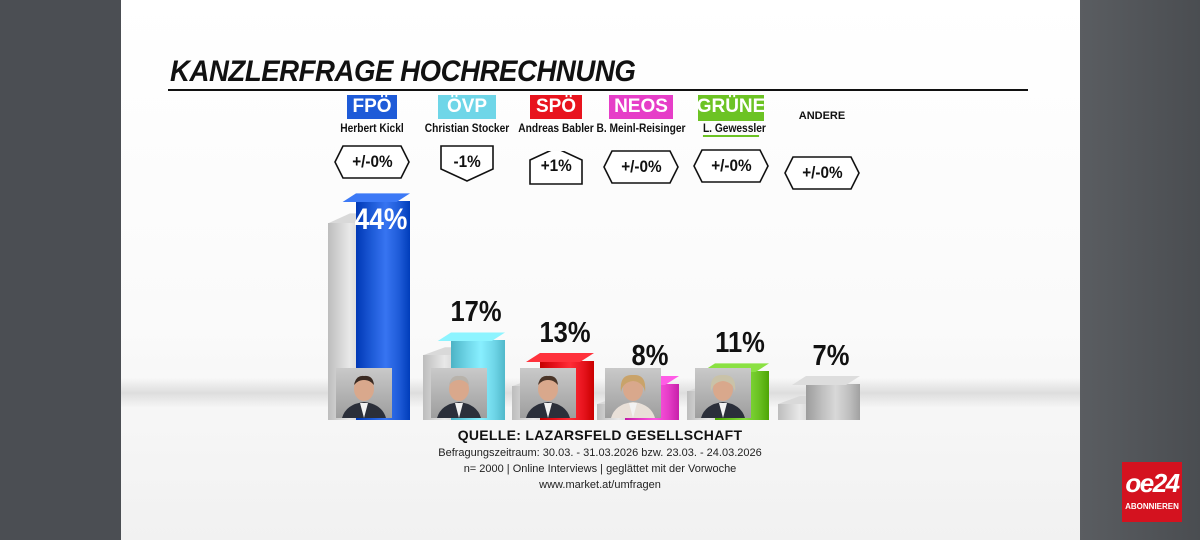 The image size is (1200, 540). What do you see at coordinates (556, 107) in the screenshot?
I see `party-badge-spo: SPÖ` at bounding box center [556, 107].